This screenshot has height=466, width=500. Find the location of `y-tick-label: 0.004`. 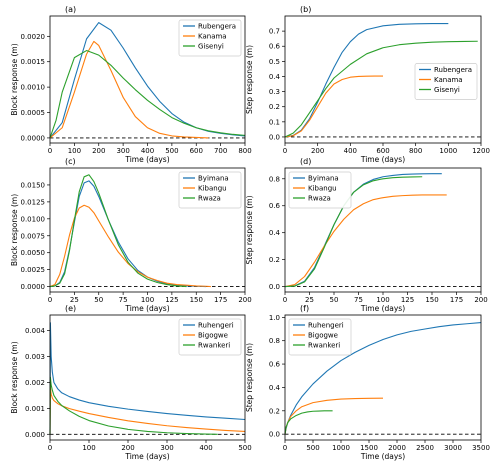

y-tick-label: 0.004 is located at coordinates (35, 331).